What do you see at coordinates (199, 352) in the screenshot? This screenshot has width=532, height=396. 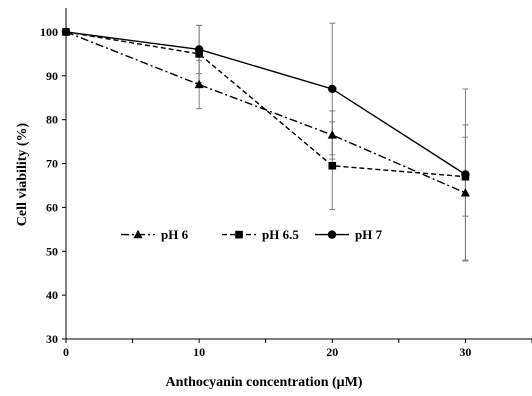 I see `x-tick-label: 10` at bounding box center [199, 352].